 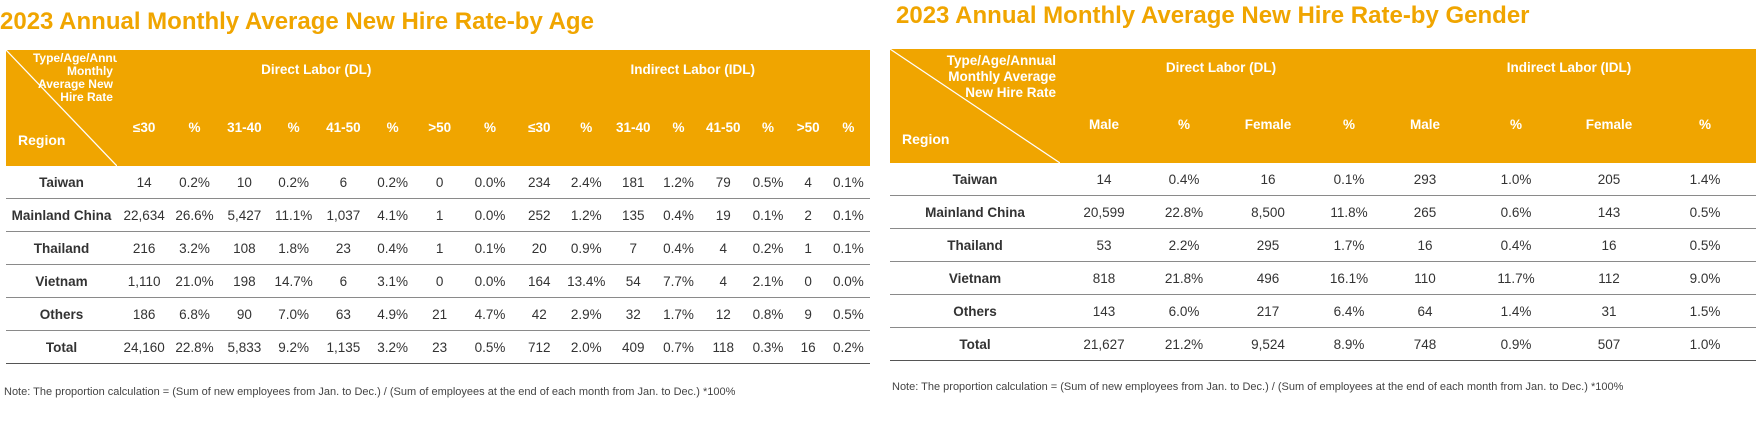 What do you see at coordinates (1323, 344) in the screenshot?
I see `table-row: Total 21,627 21.2% 9,524 8.9% 748 0.9% 507 1.0%` at bounding box center [1323, 344].